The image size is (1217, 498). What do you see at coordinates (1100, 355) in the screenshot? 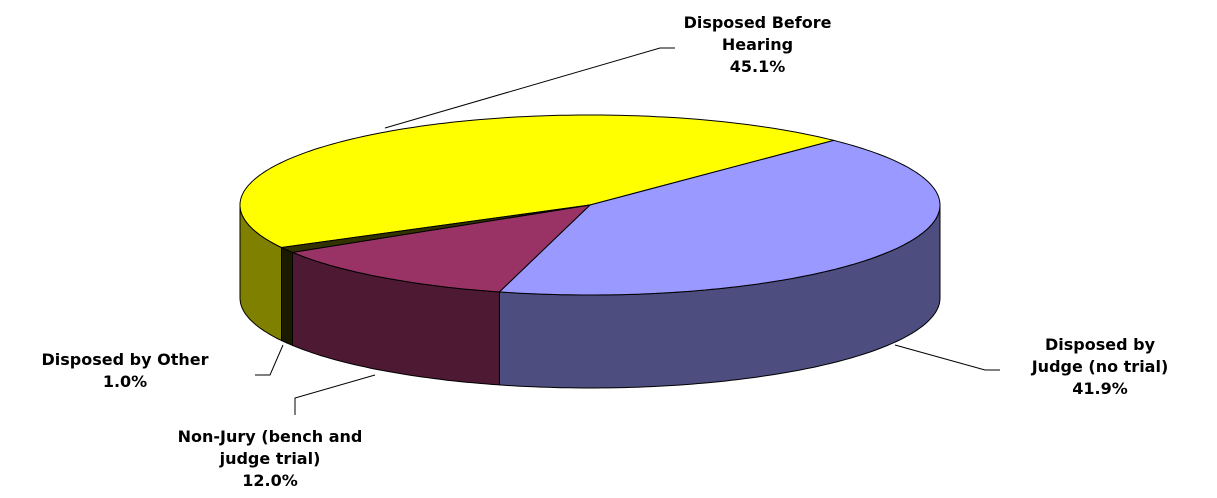
I see `category-label: Disposed by Judge (no trial)` at bounding box center [1100, 355].